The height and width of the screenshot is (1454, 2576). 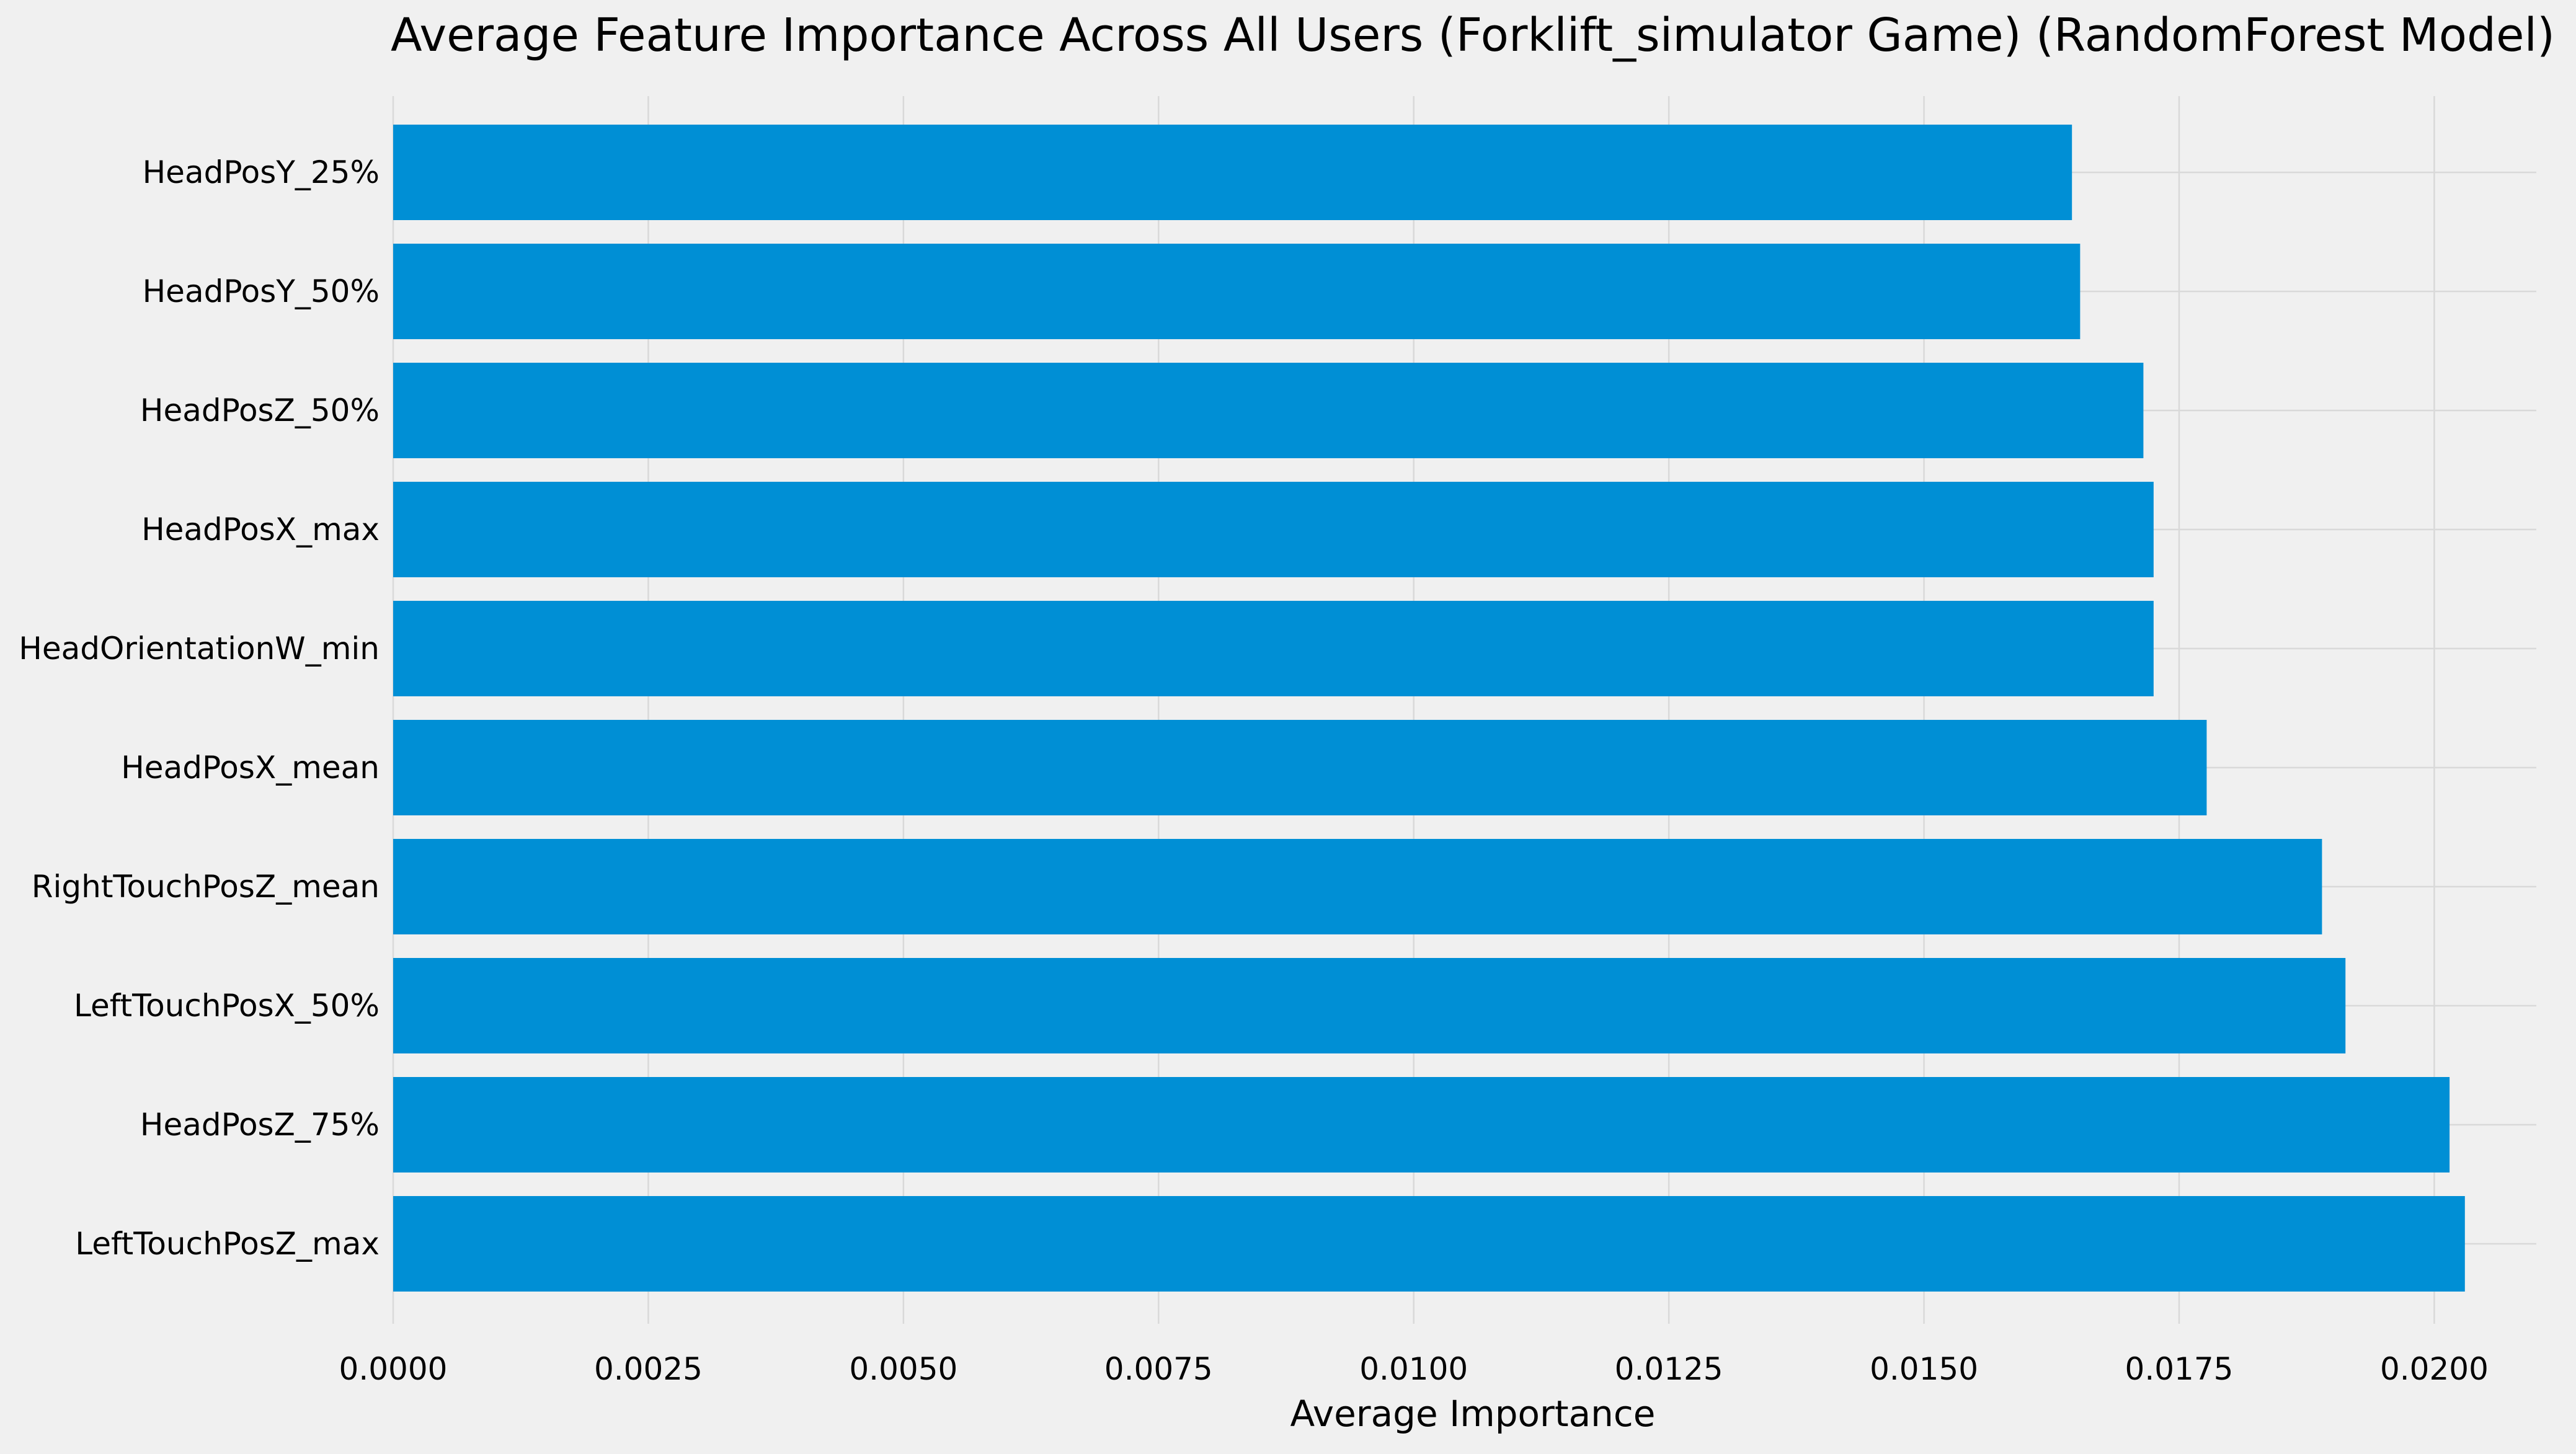 What do you see at coordinates (1924, 1369) in the screenshot?
I see `x-tick-label: 0.0150` at bounding box center [1924, 1369].